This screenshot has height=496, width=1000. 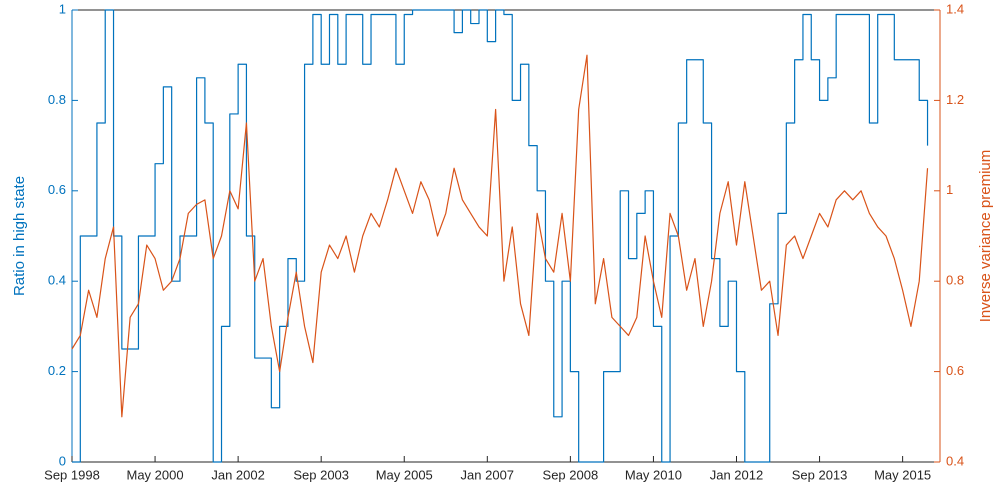 What do you see at coordinates (155, 474) in the screenshot?
I see `x-tick-label: May 2000` at bounding box center [155, 474].